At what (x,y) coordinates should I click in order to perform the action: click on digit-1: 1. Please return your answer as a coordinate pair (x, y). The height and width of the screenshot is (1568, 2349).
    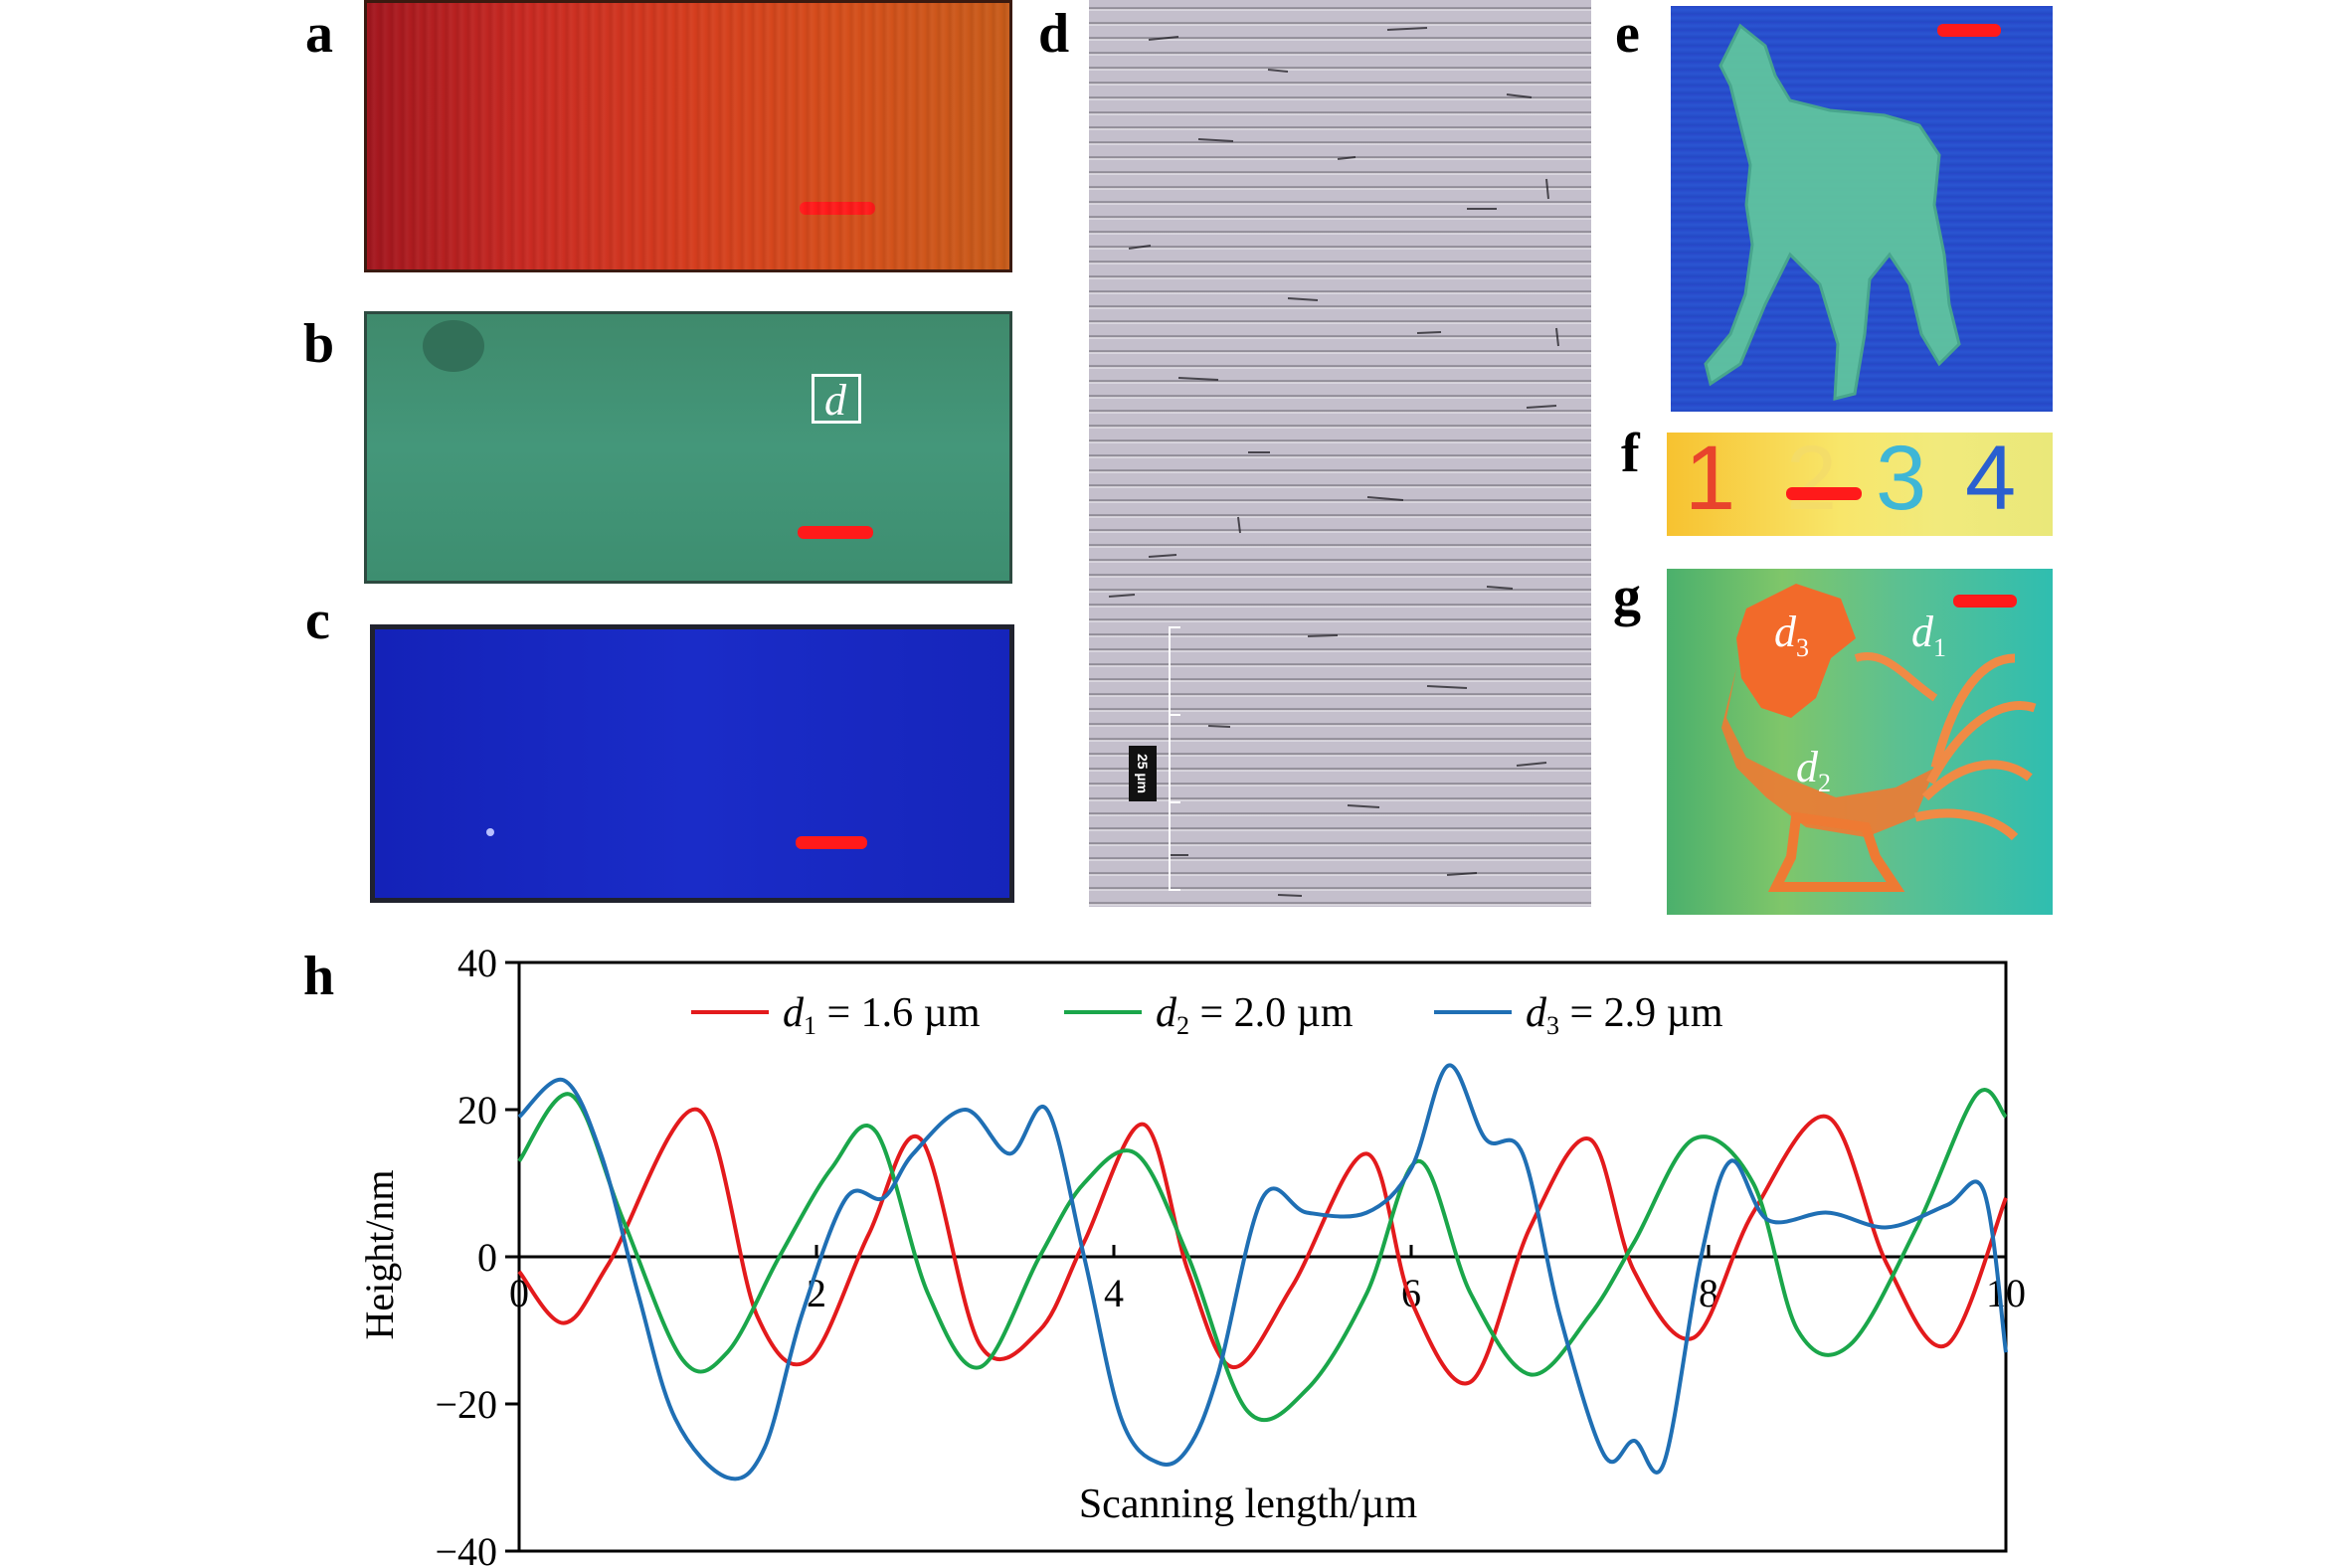
    Looking at the image, I should click on (1710, 481).